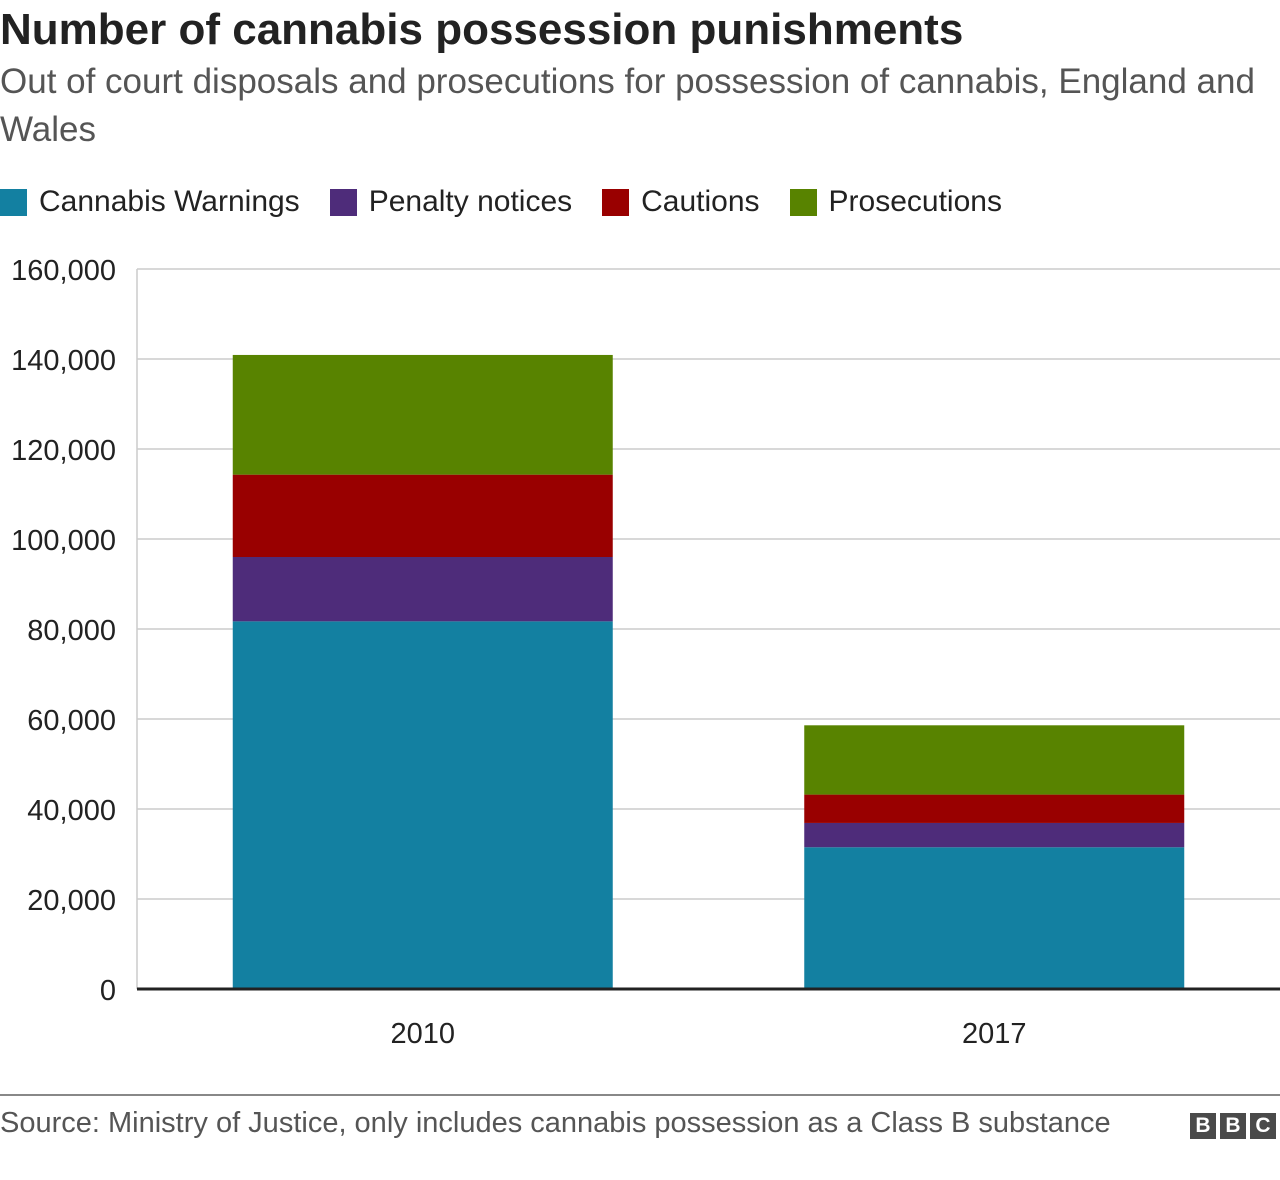 The image size is (1280, 1180). What do you see at coordinates (169, 201) in the screenshot?
I see `legend-label: Cannabis Warnings` at bounding box center [169, 201].